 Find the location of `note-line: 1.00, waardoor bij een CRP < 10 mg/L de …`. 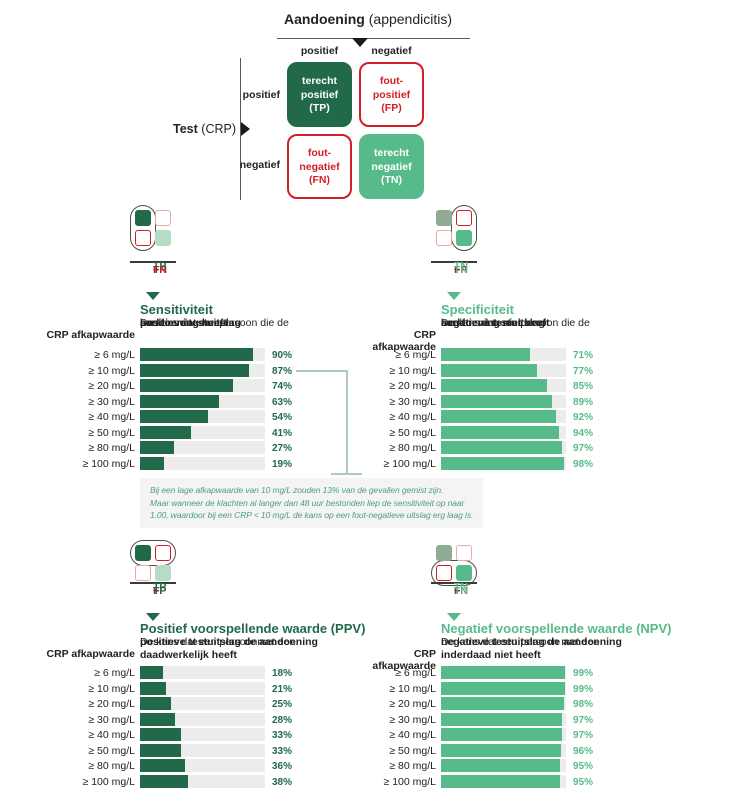

note-line: 1.00, waardoor bij een CRP < 10 mg/L de … is located at coordinates (312, 515).